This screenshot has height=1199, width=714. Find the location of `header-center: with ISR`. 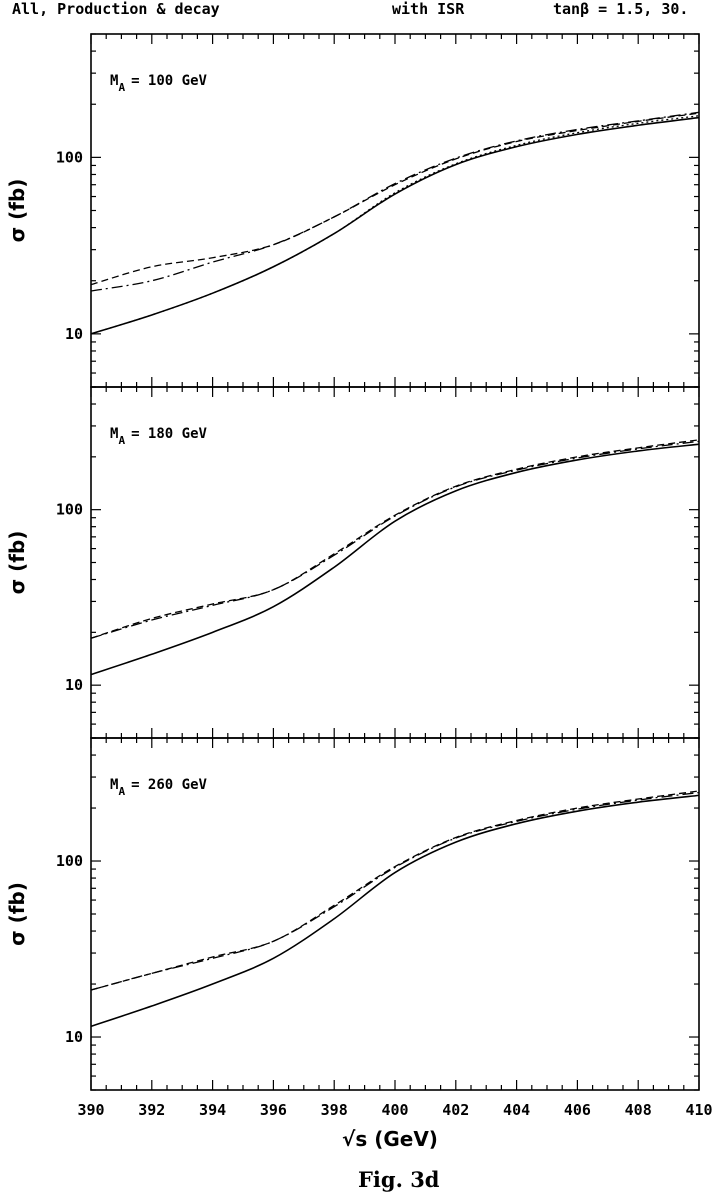

header-center: with ISR is located at coordinates (428, 9).